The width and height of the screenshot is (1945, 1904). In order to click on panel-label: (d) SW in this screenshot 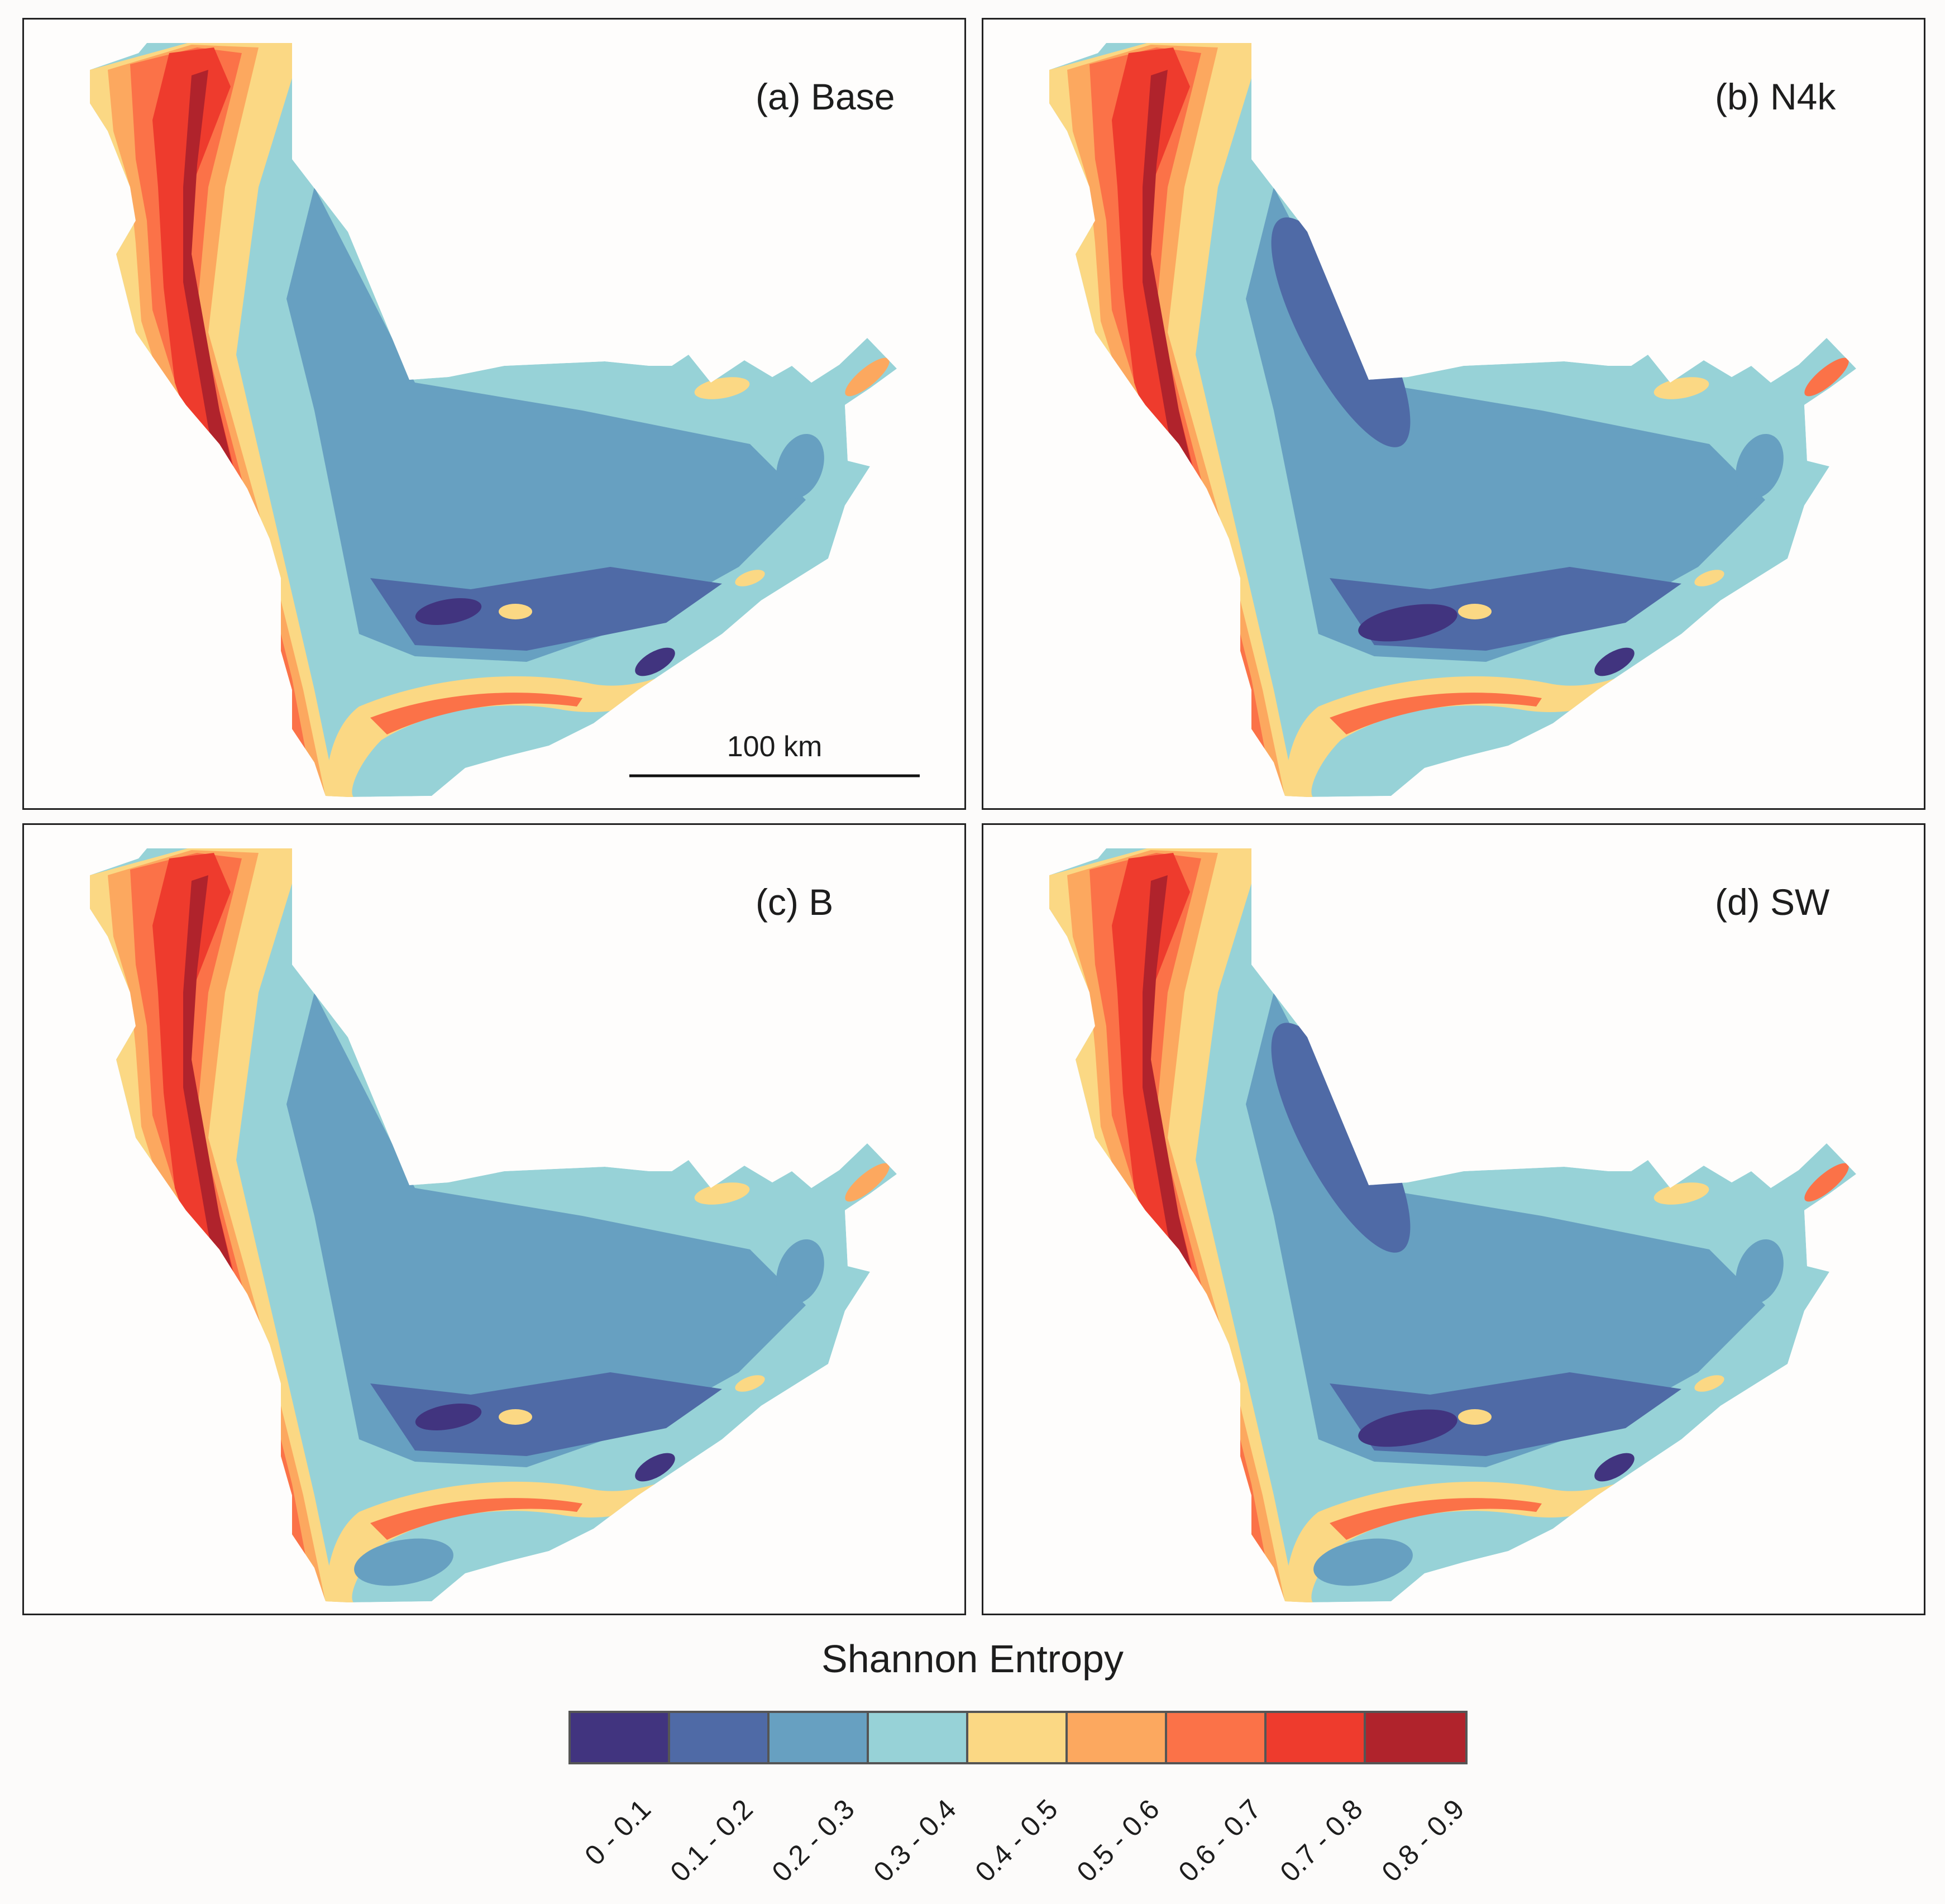, I will do `click(1773, 902)`.